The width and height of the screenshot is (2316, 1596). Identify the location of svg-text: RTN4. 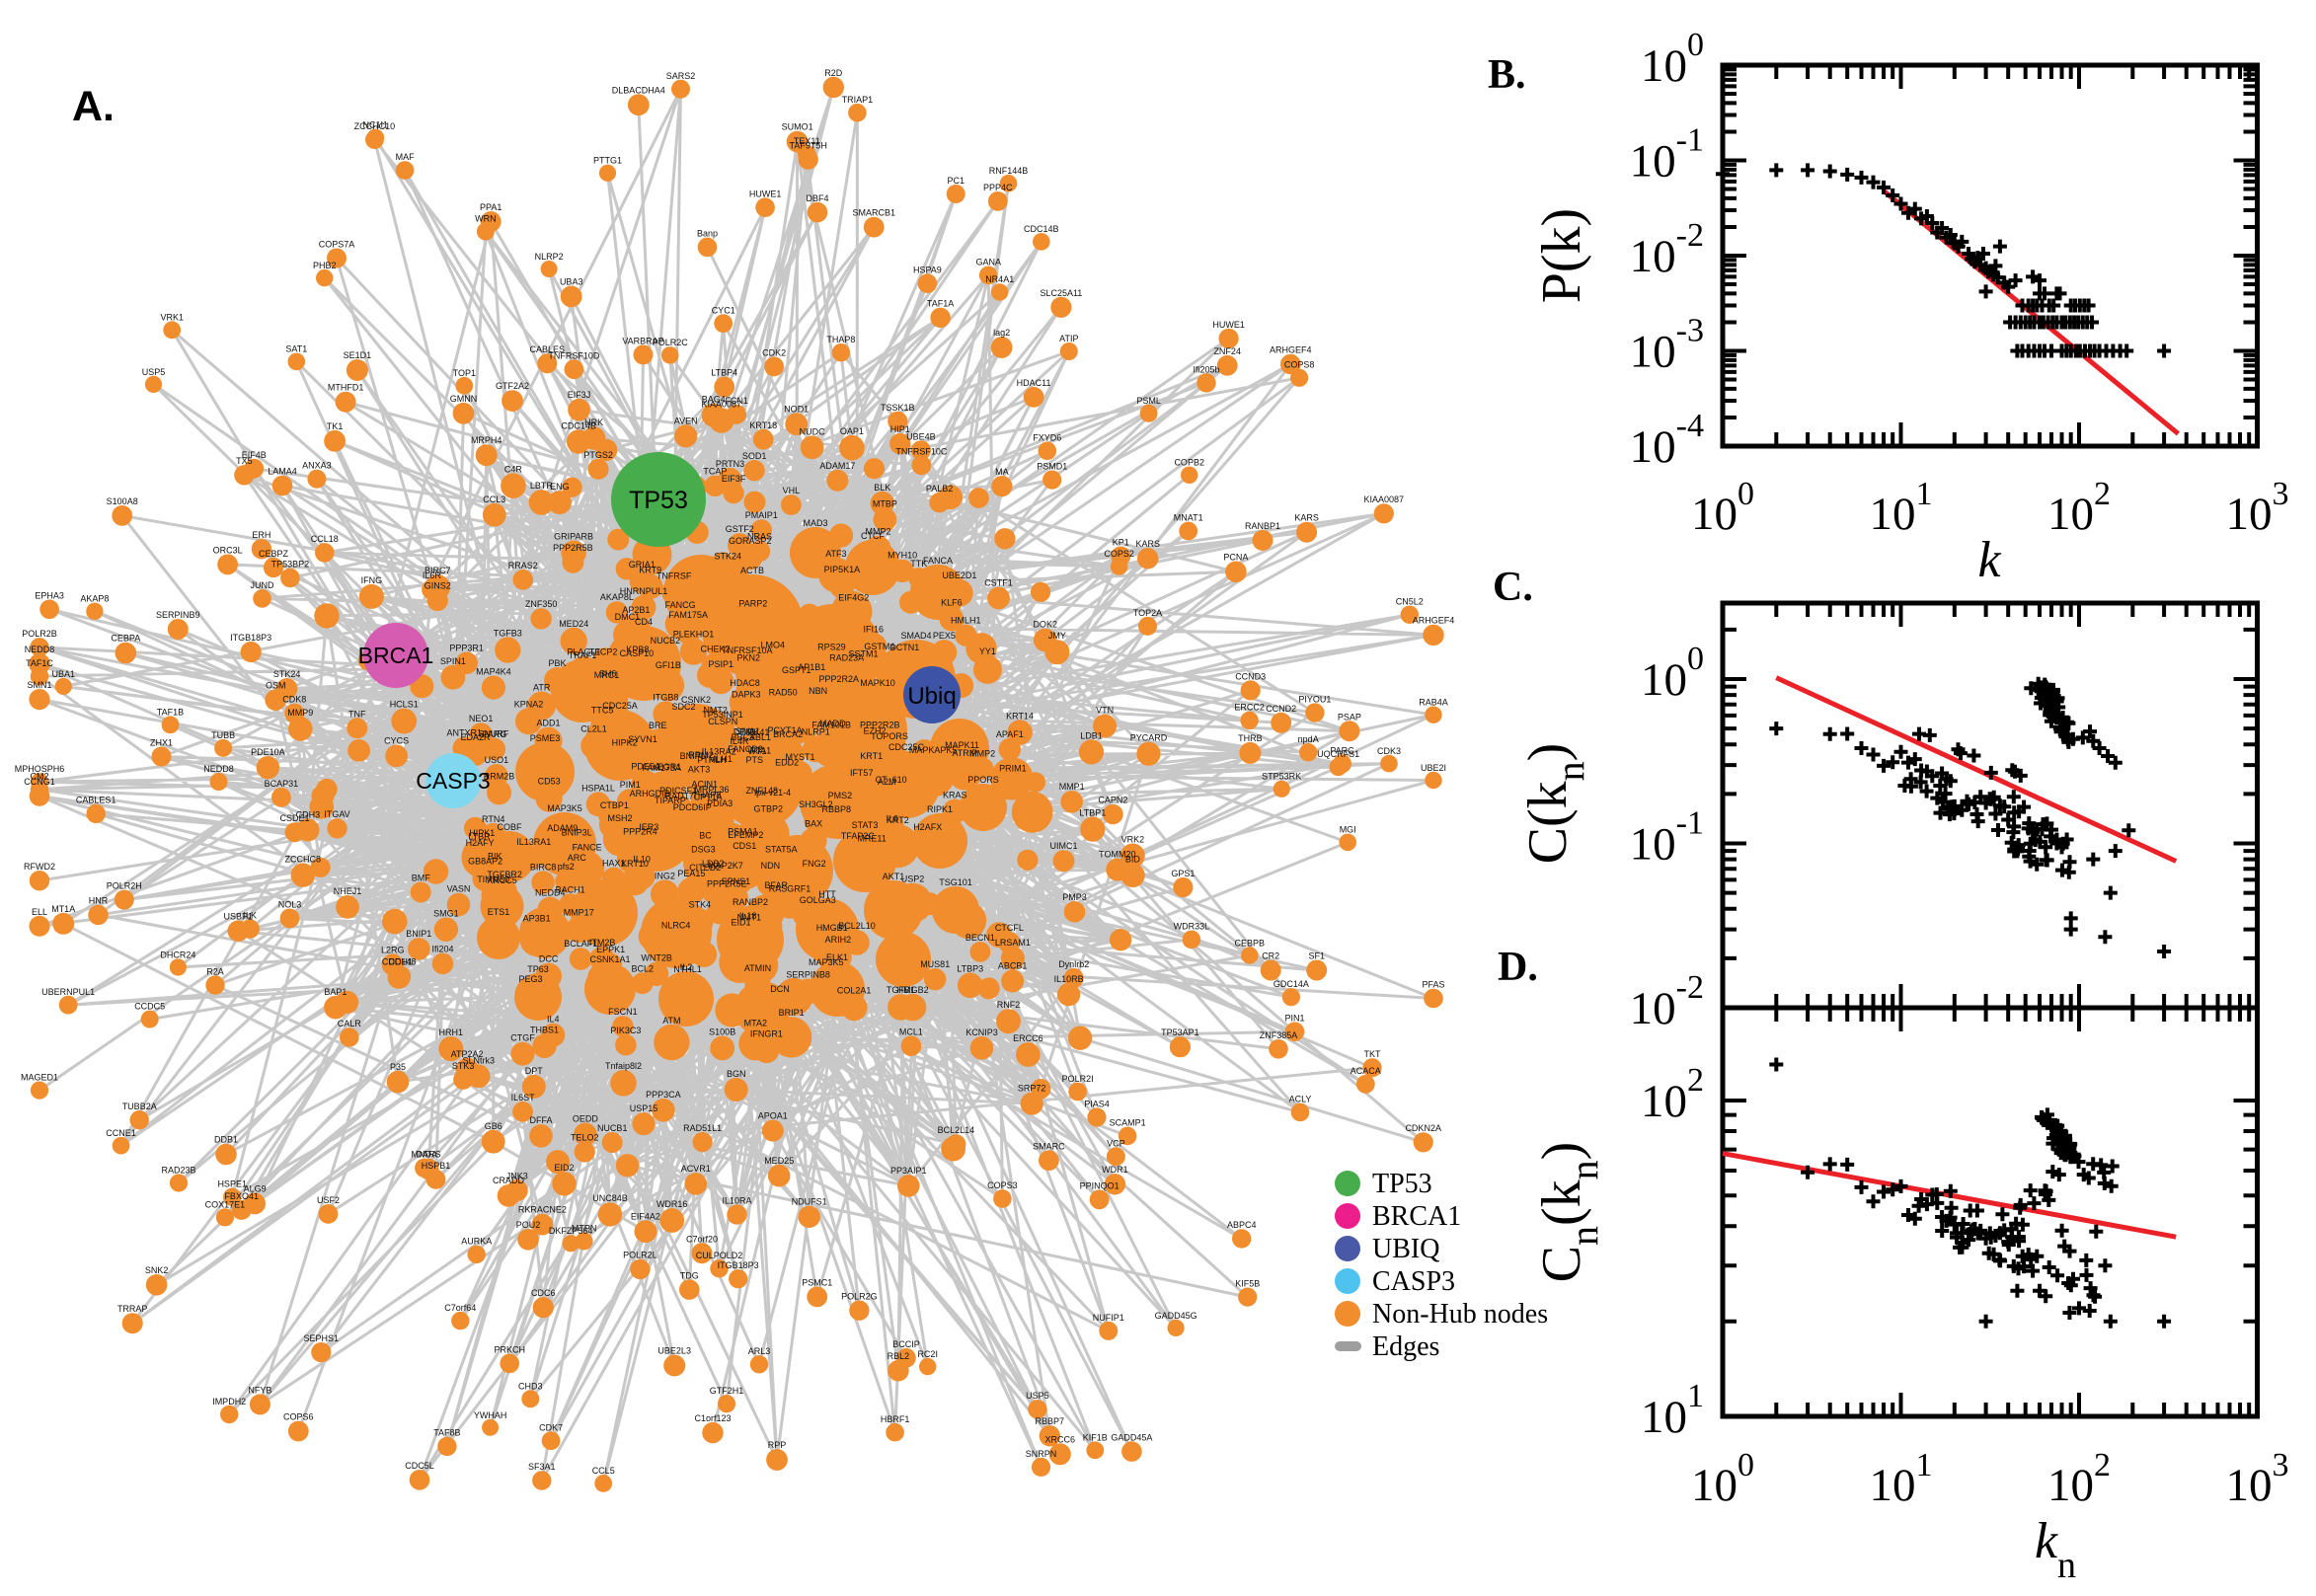
(493, 819).